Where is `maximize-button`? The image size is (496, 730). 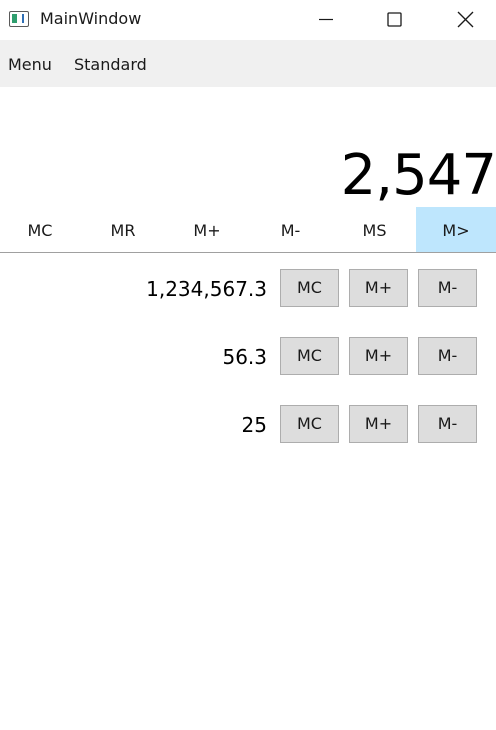
maximize-button is located at coordinates (394, 20).